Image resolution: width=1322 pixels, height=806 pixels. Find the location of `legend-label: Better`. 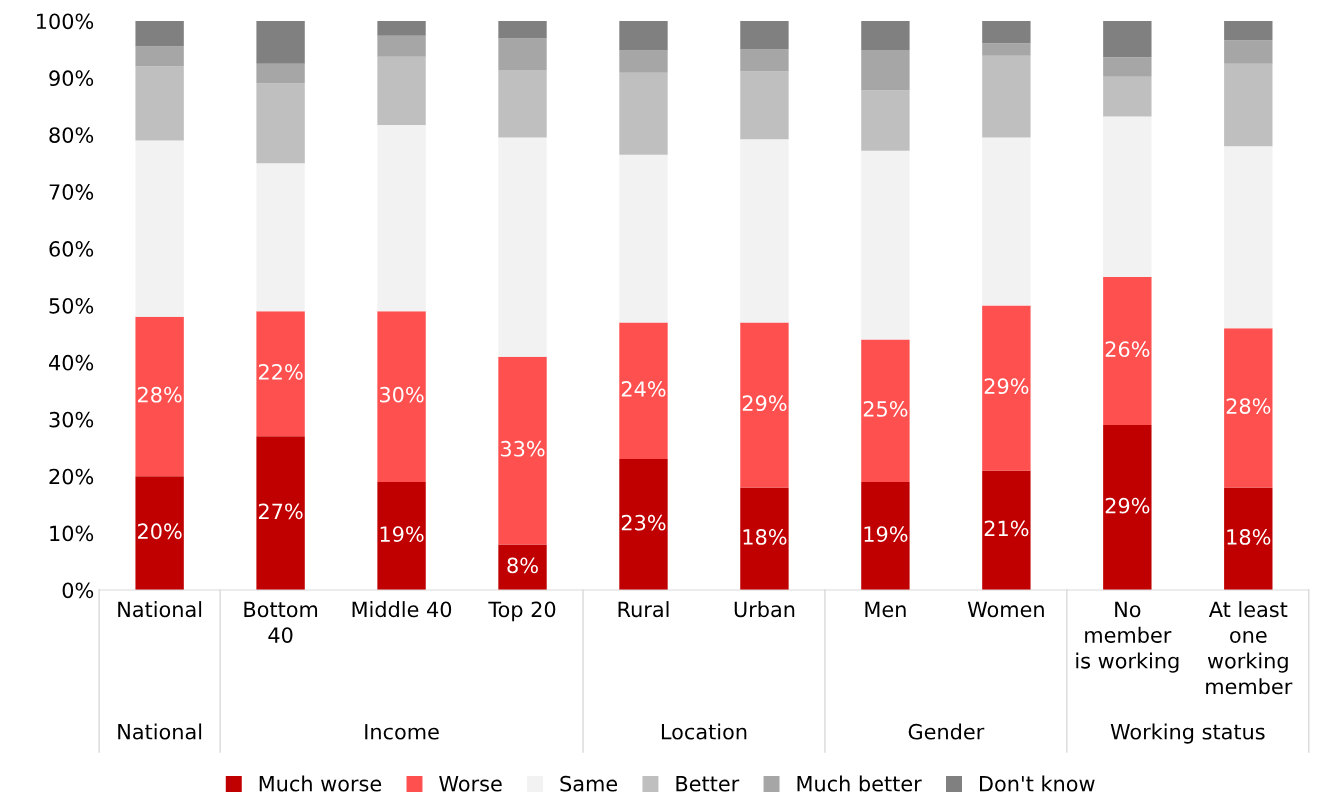

legend-label: Better is located at coordinates (708, 784).